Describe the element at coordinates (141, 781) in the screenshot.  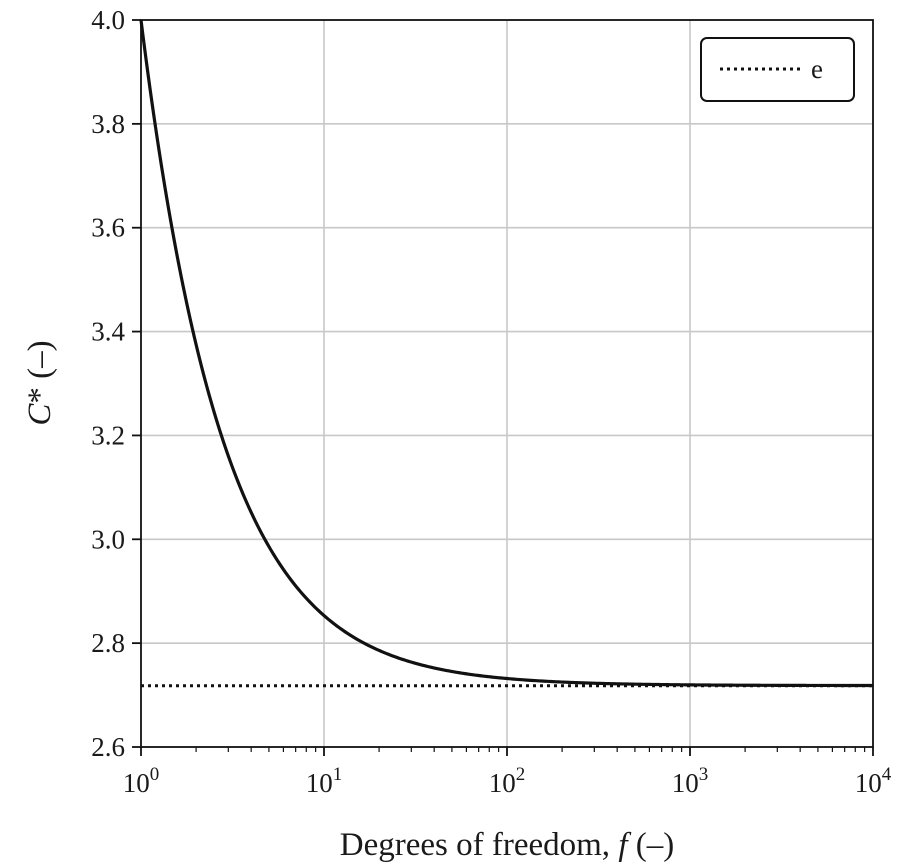
I see `x-tick-label: 10⁰` at that location.